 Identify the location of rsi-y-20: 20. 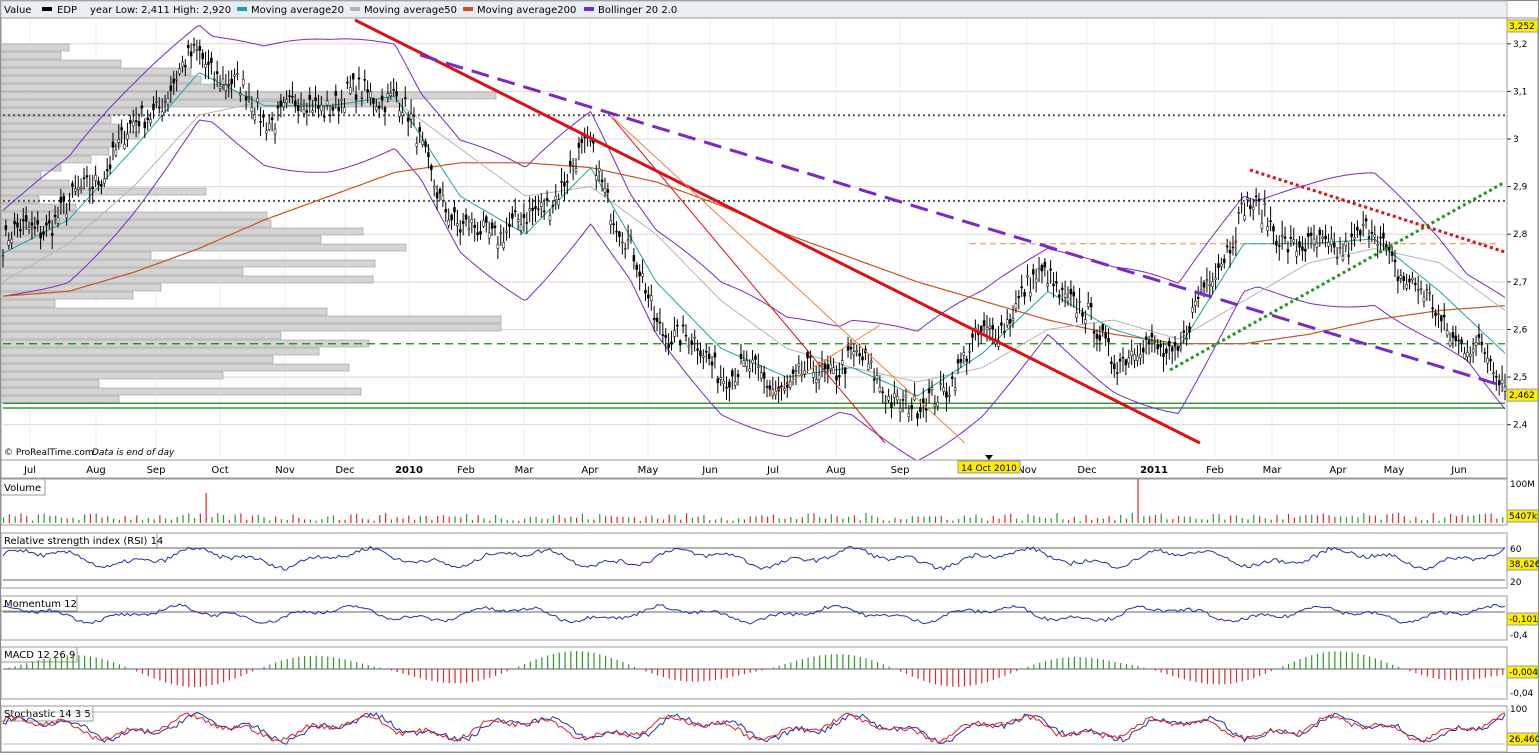
(1516, 583).